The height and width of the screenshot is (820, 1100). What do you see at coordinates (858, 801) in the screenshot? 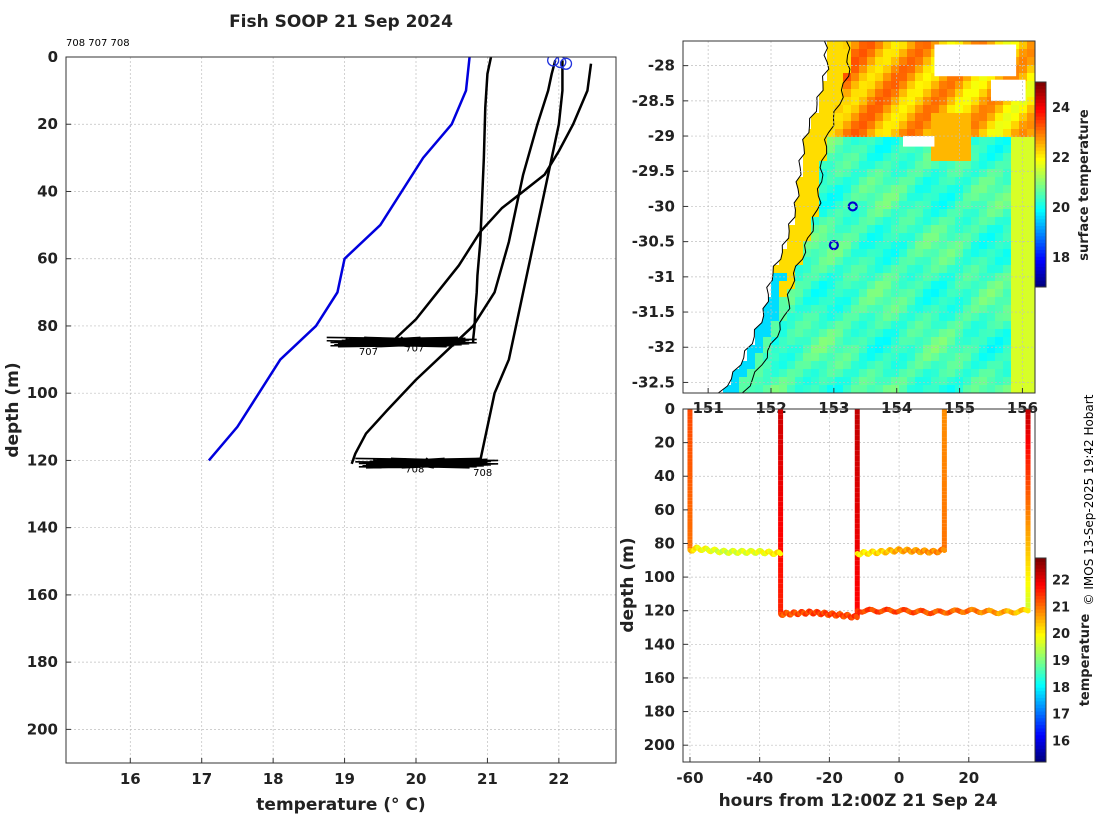
I see `section-x-label: hours from 12:00Z 21 Sep 24` at bounding box center [858, 801].